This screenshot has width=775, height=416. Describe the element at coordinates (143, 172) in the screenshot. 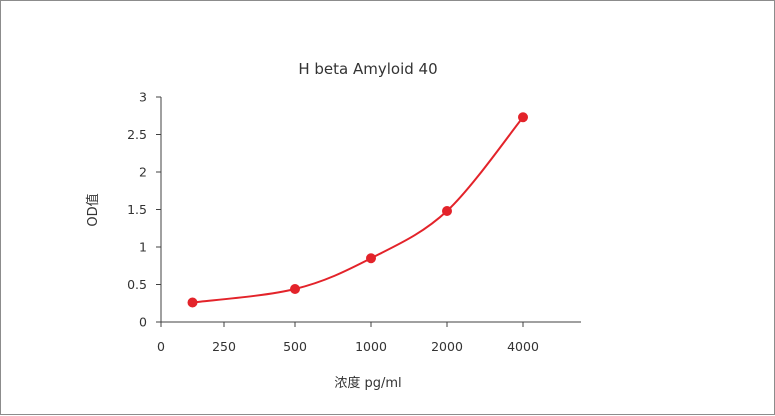

I see `y-tick-label: 2` at that location.